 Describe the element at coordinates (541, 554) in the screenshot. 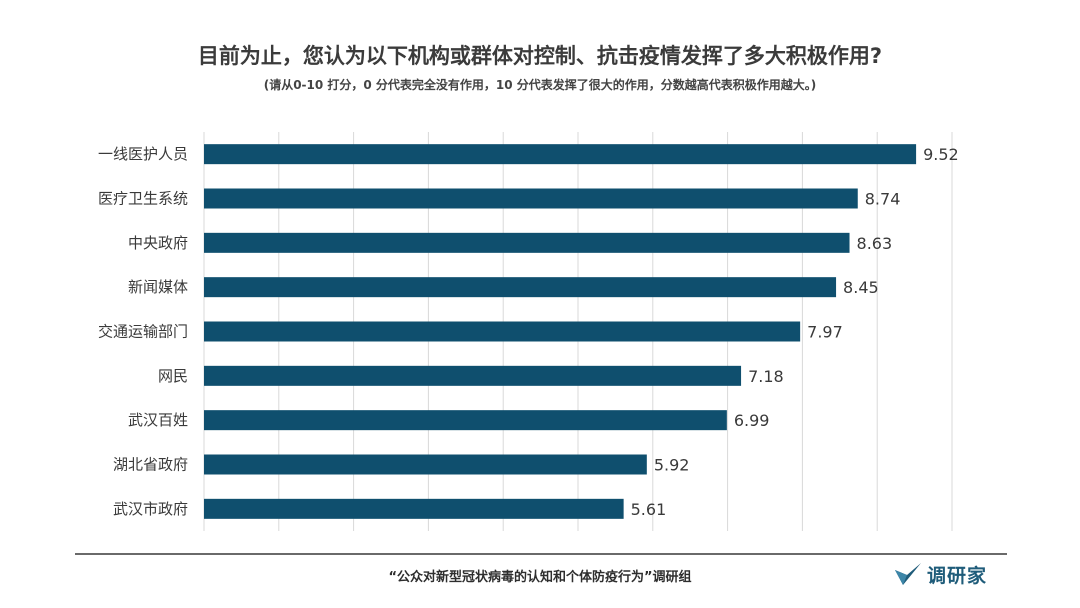

I see `footer-divider` at that location.